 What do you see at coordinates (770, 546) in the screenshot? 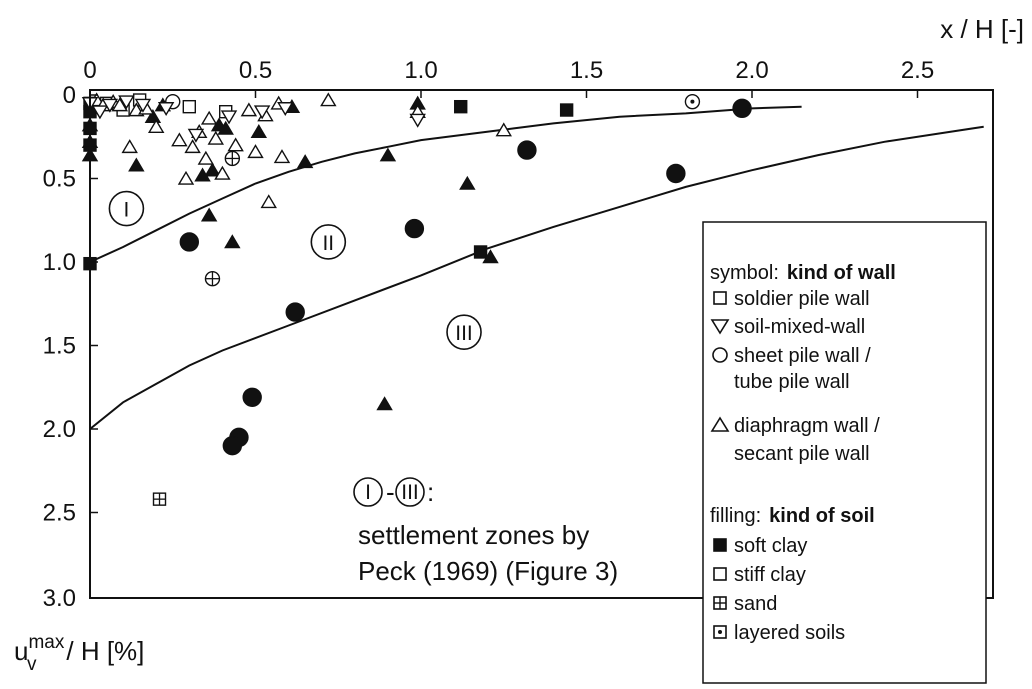
I see `legend-soil-label-1: soft clay` at bounding box center [770, 546].